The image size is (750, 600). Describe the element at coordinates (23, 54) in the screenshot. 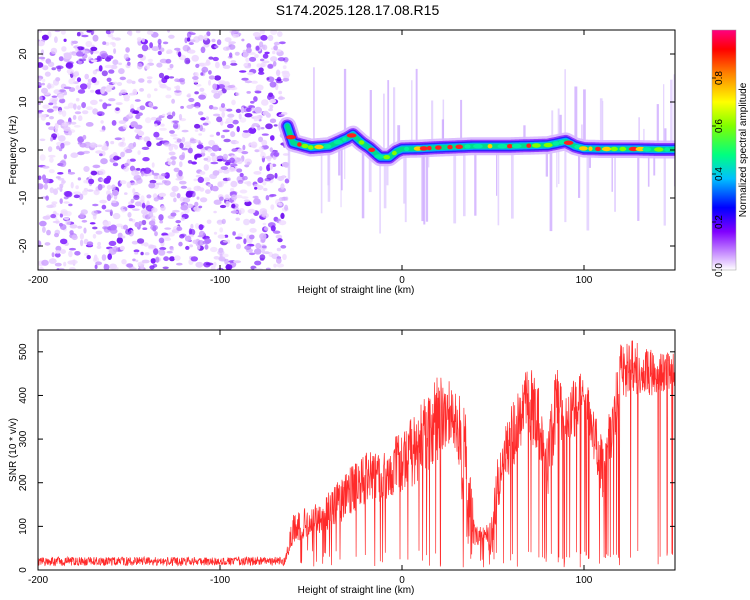

I see `y-tick-label: 20` at that location.